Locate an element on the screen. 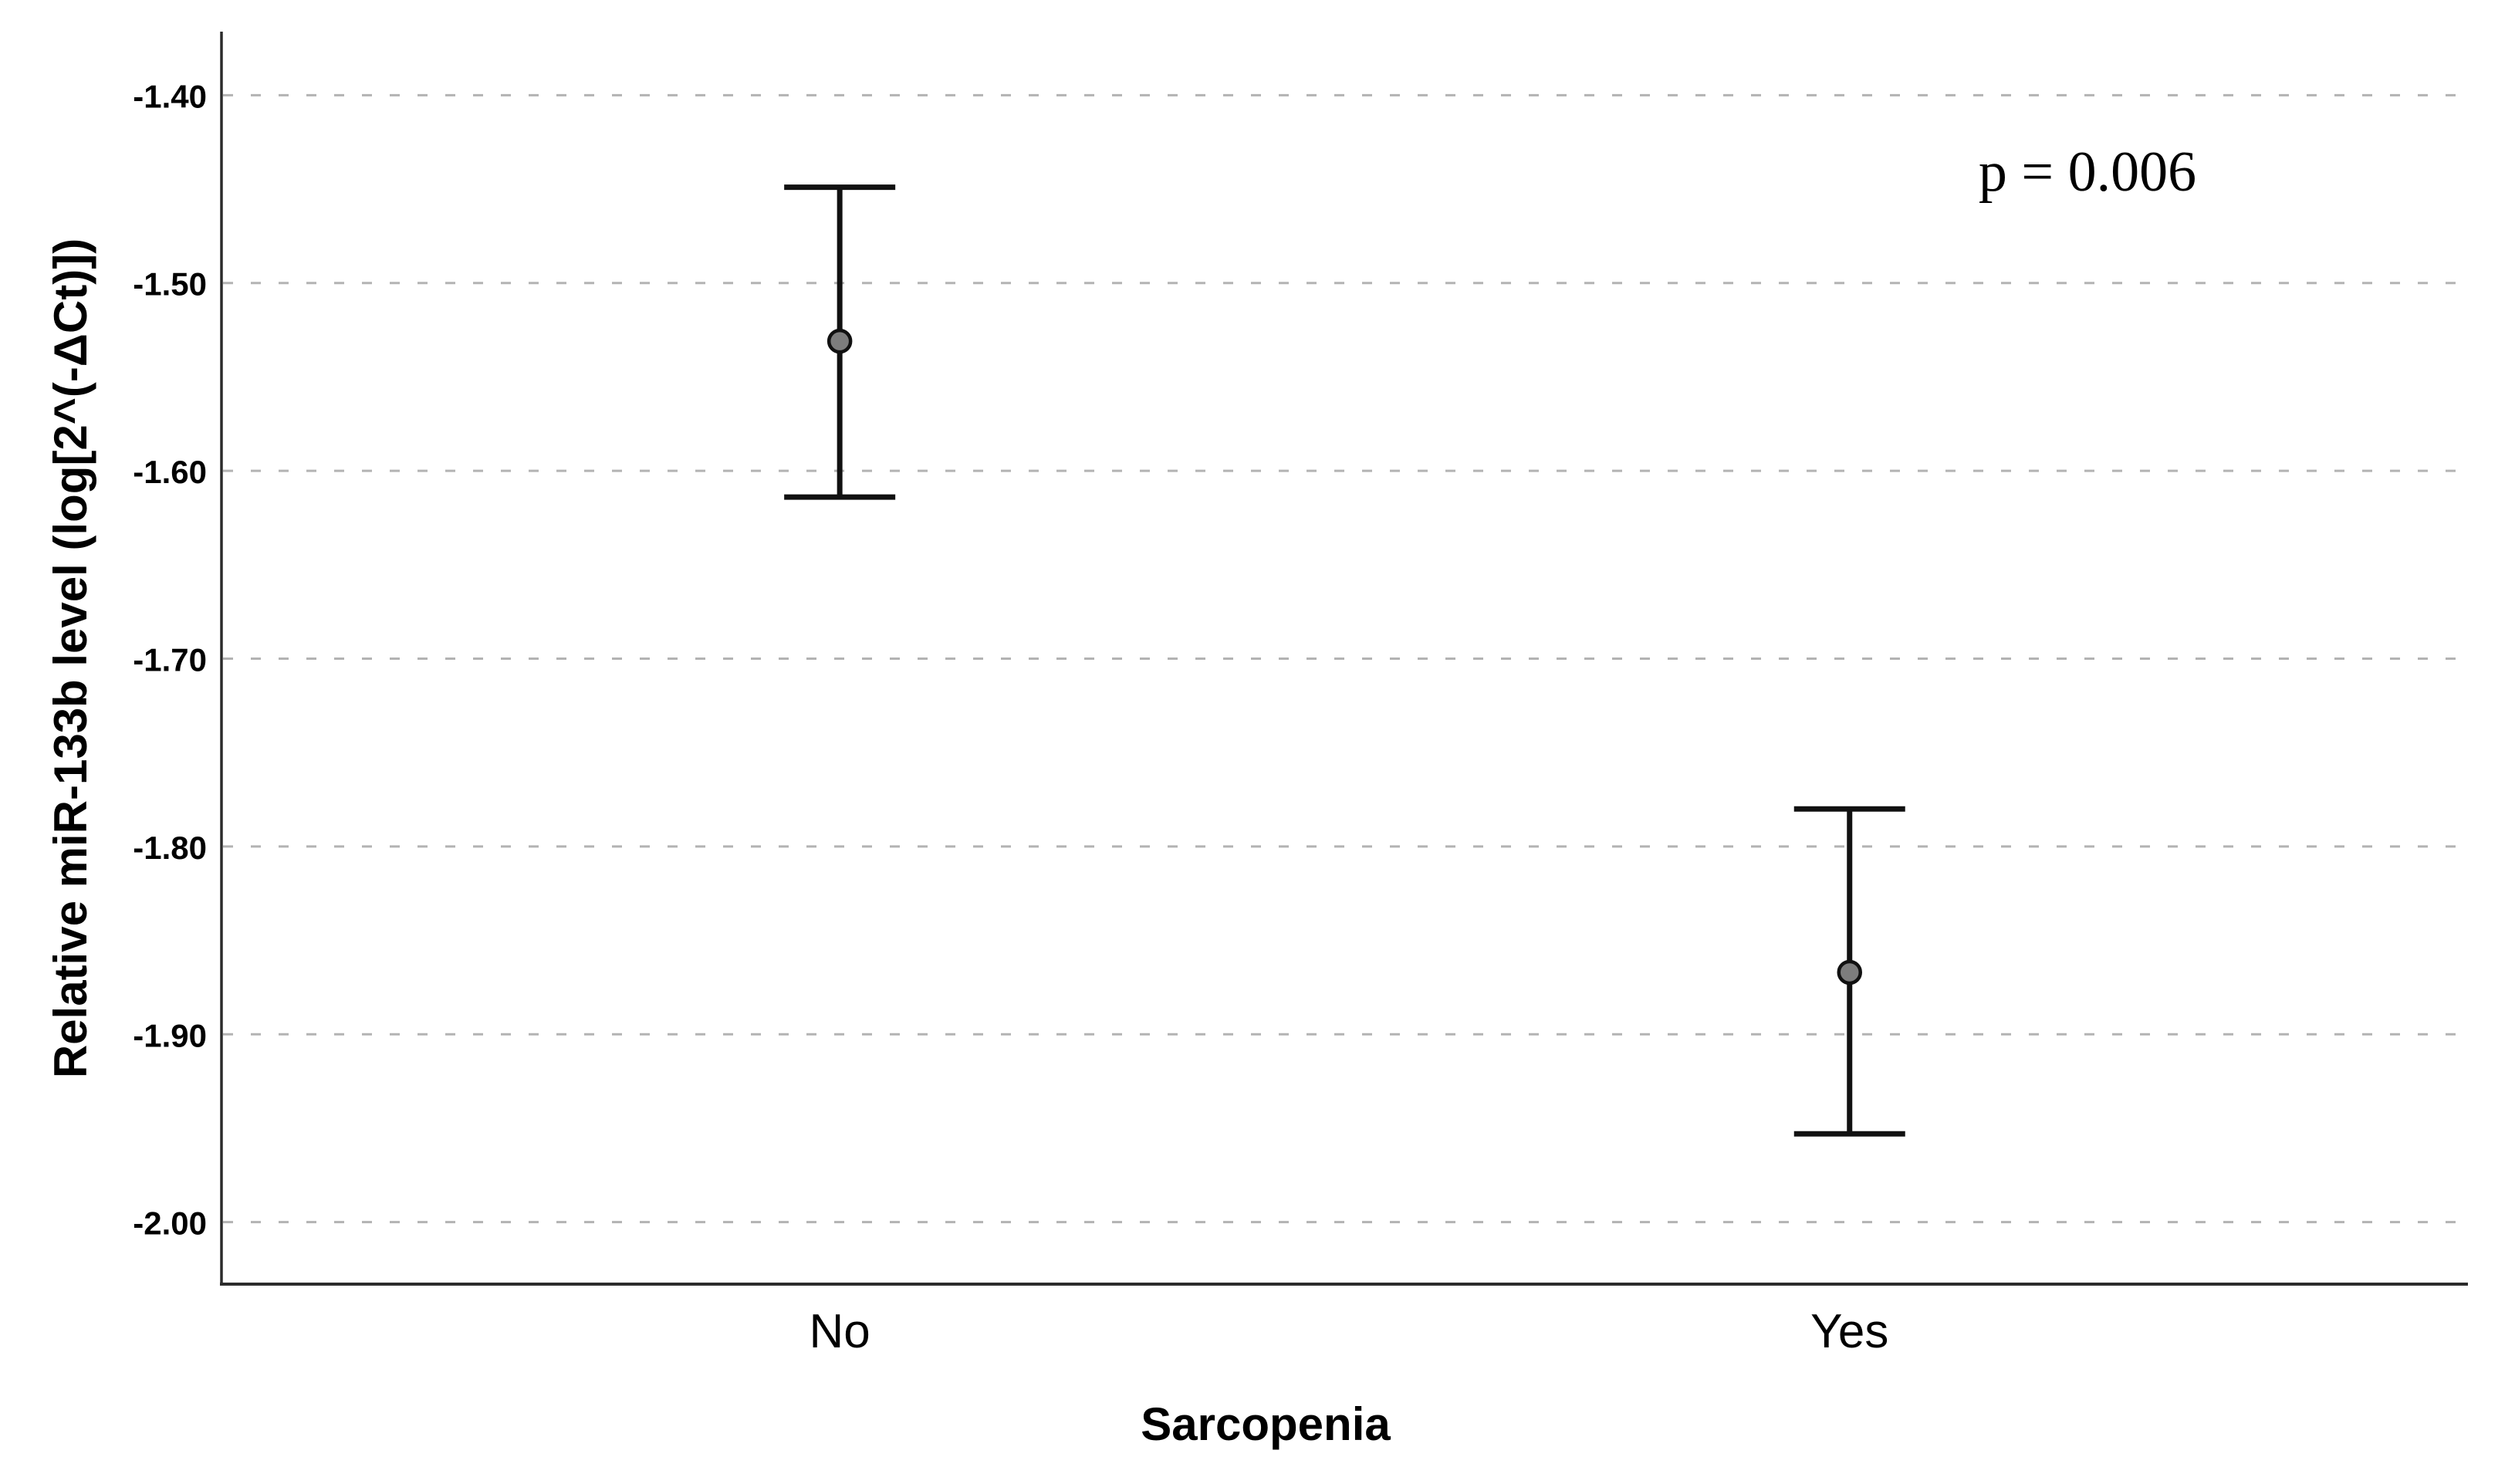  x-tick-label-no: No is located at coordinates (840, 1331).